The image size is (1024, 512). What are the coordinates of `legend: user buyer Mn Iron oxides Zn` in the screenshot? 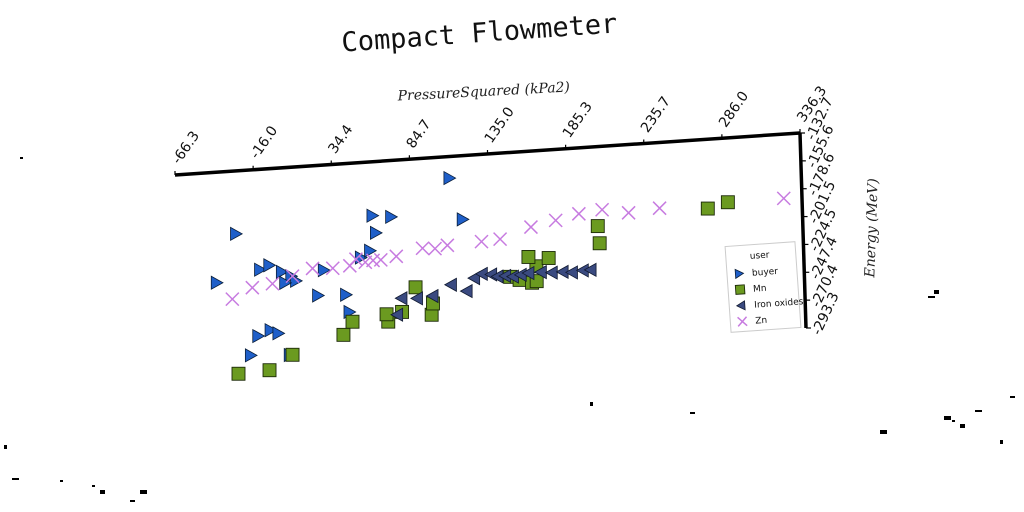 It's located at (764, 287).